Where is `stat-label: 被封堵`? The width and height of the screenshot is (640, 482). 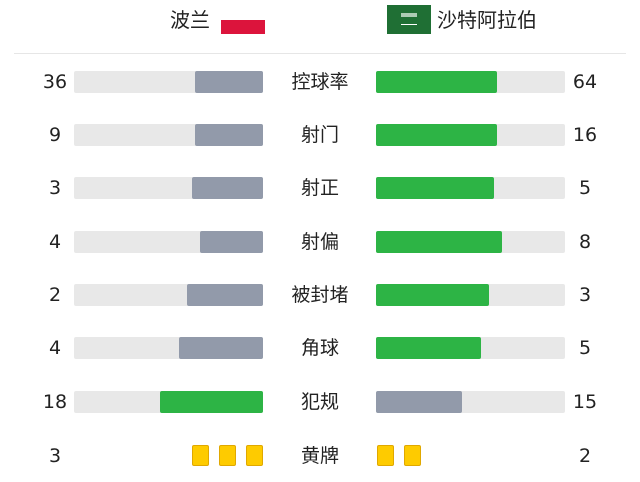 stat-label: 被封堵 is located at coordinates (320, 295).